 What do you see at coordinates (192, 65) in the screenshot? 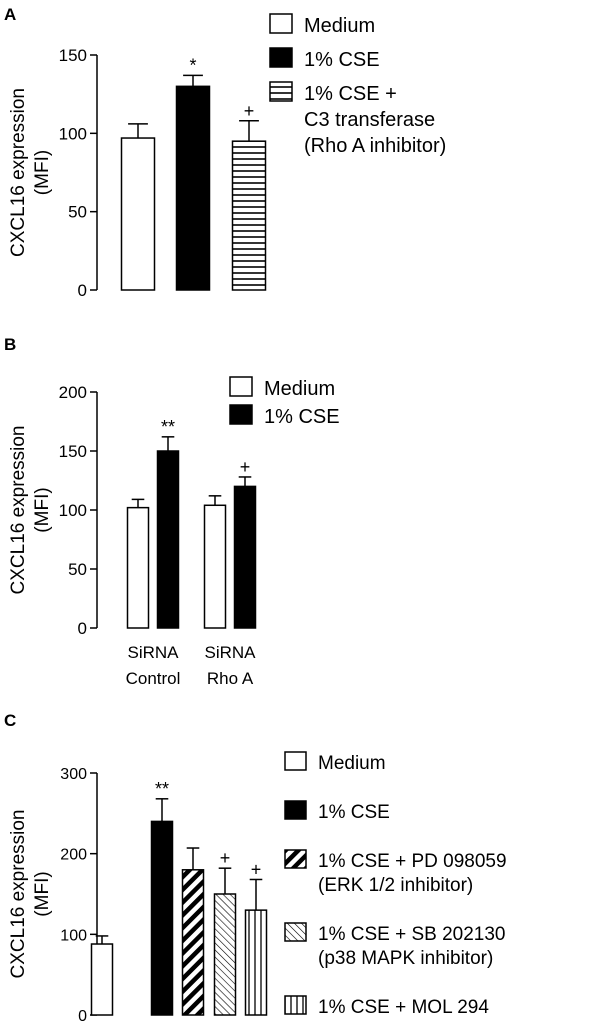
I see `significance-marker: *` at bounding box center [192, 65].